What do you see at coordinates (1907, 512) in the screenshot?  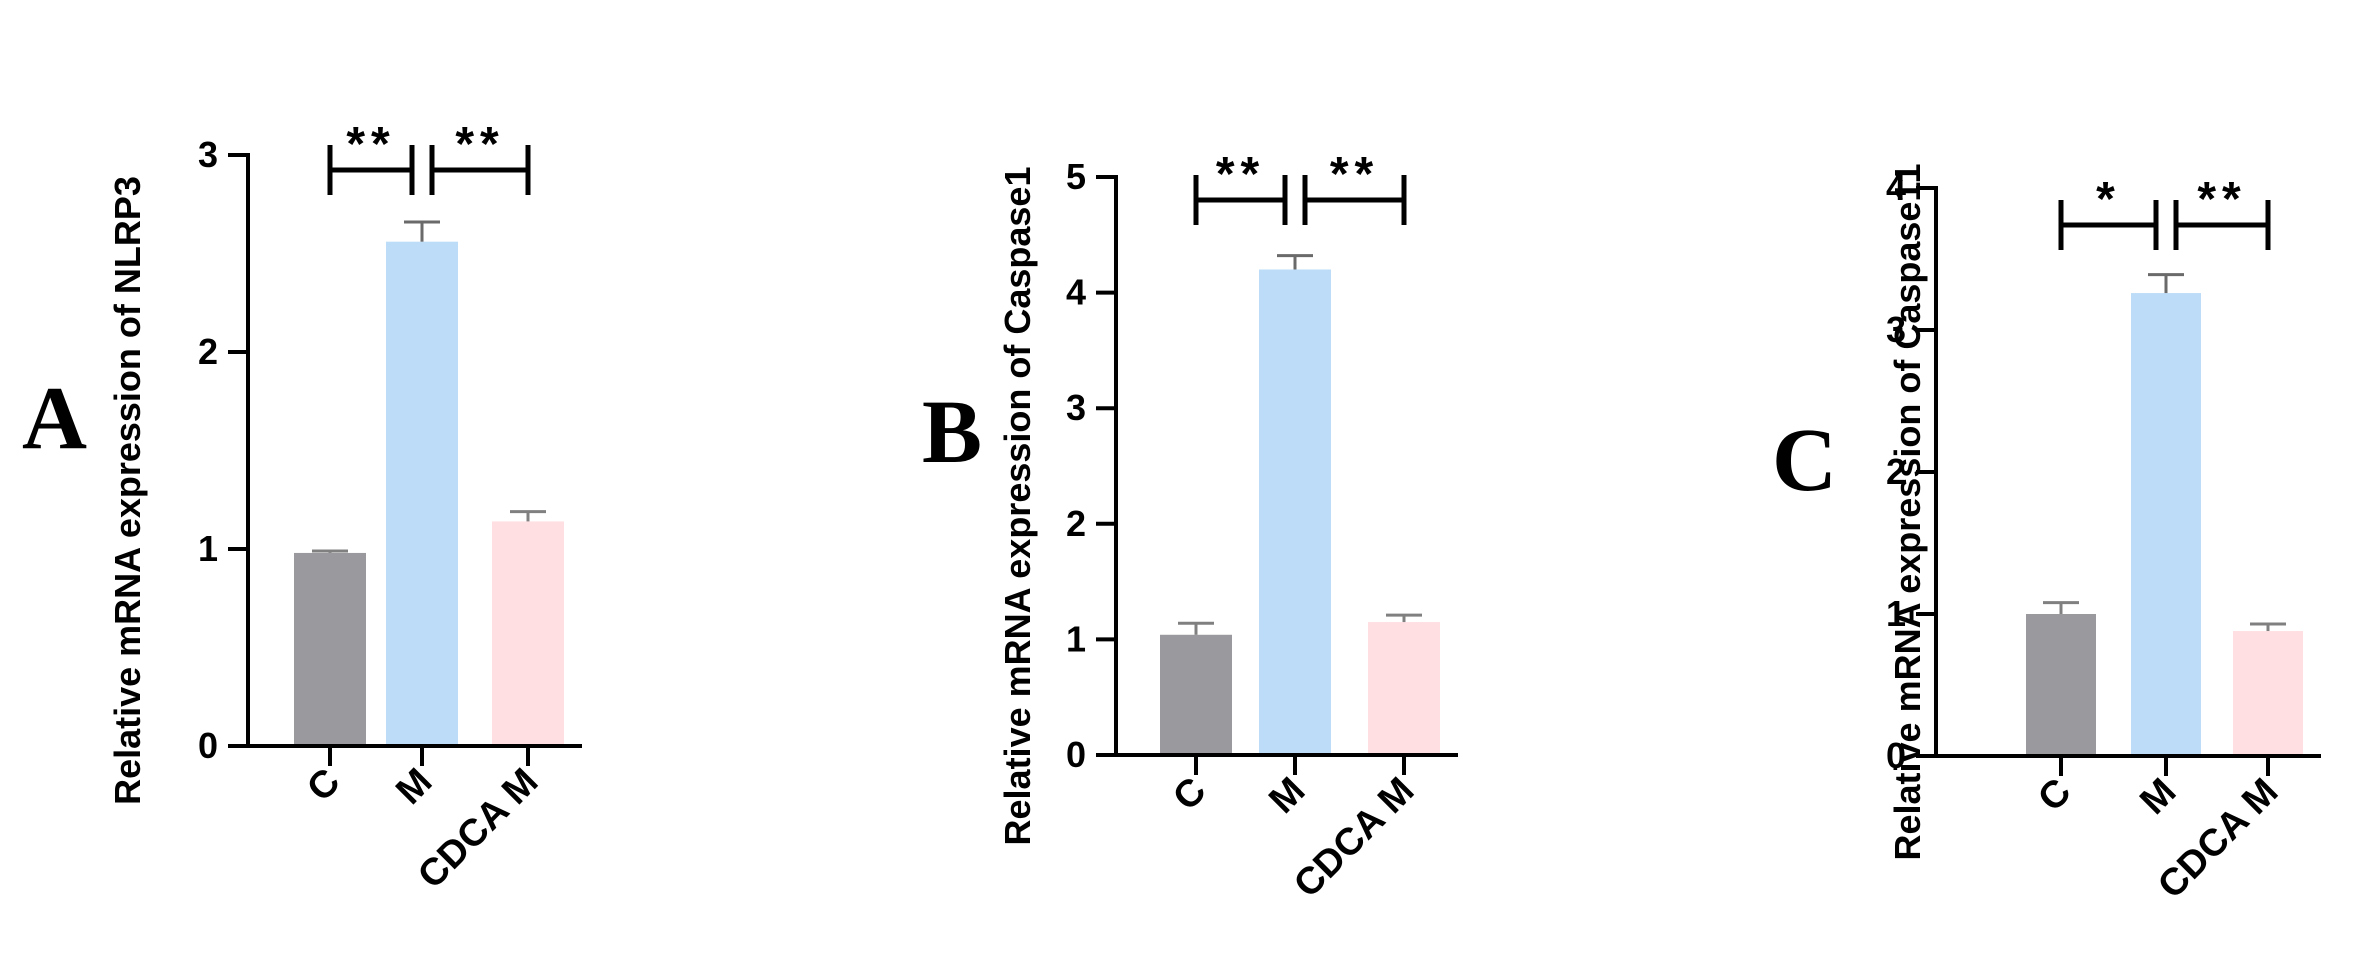 I see `y-axis-title: Relative mRNA expression of Caspase11` at bounding box center [1907, 512].